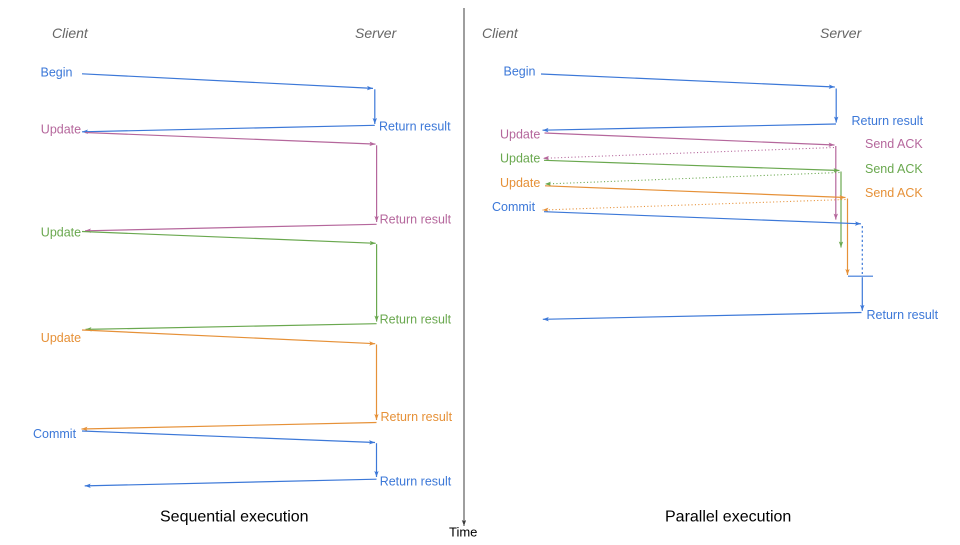  Describe the element at coordinates (463, 532) in the screenshot. I see `svg-text: Time` at that location.